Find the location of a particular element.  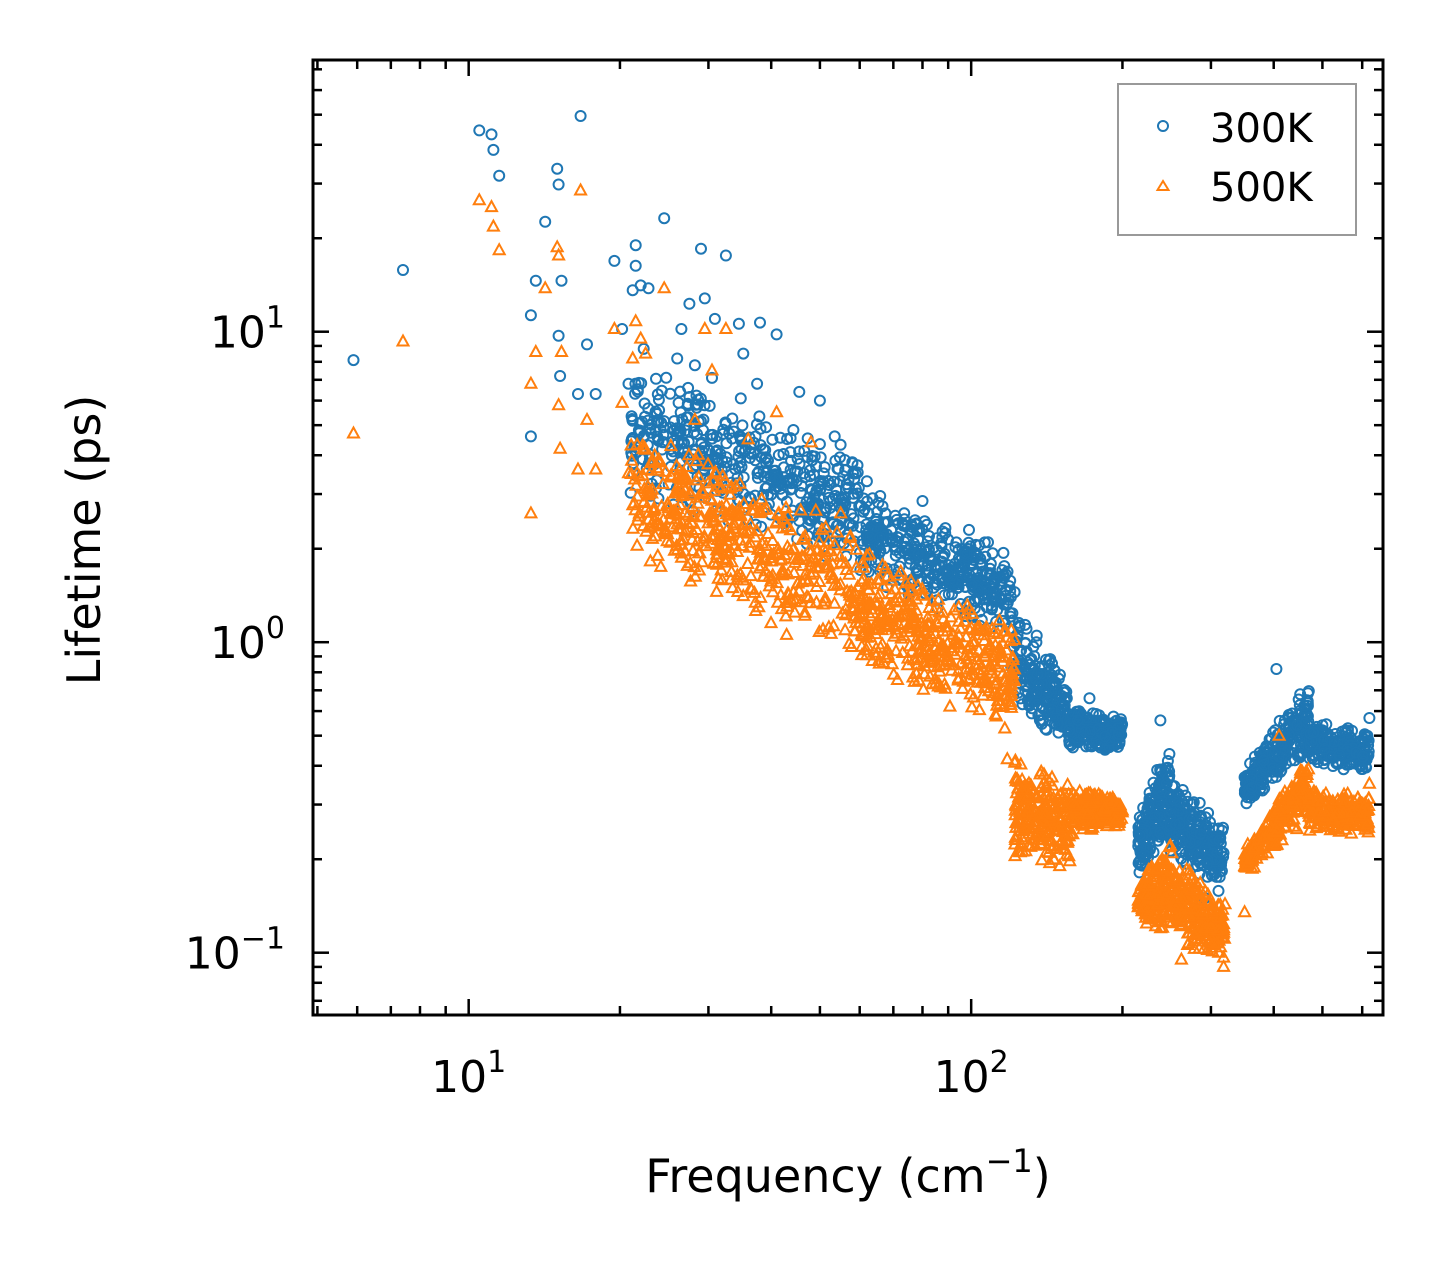

data-point-500K-2092 is located at coordinates (1351, 832).